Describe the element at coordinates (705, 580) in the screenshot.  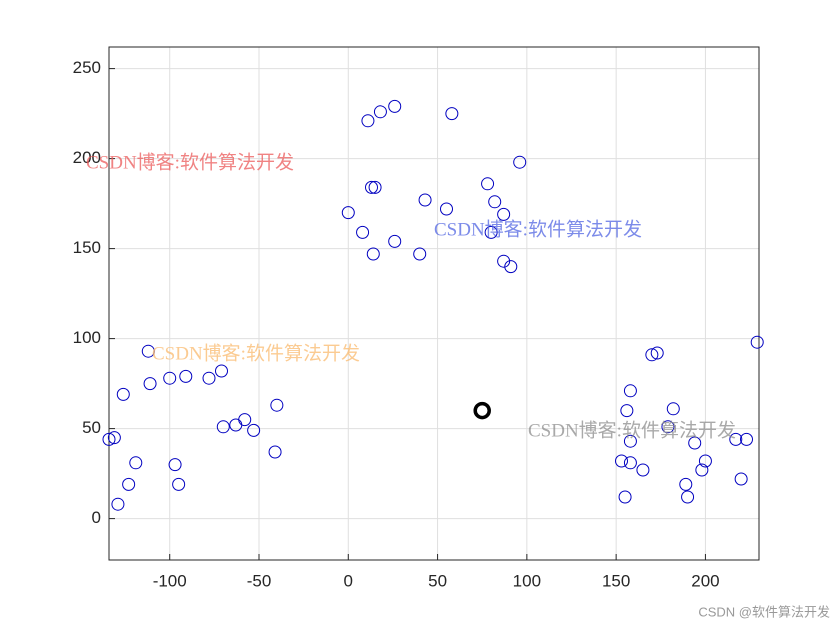
I see `x-tick-label: 200` at that location.